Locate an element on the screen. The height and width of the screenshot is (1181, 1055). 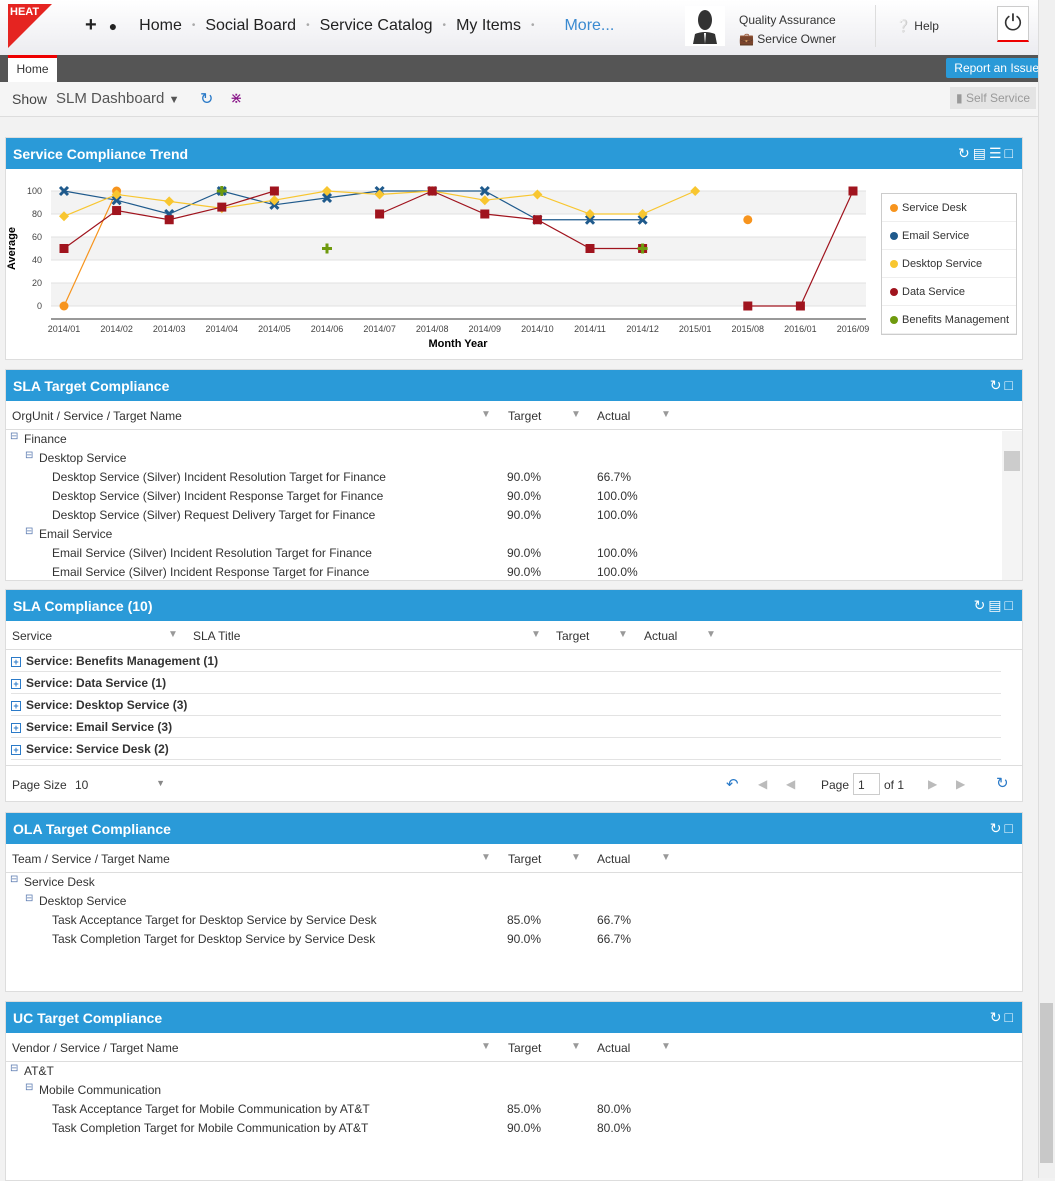
nav-my-items: My Items is located at coordinates (488, 25).